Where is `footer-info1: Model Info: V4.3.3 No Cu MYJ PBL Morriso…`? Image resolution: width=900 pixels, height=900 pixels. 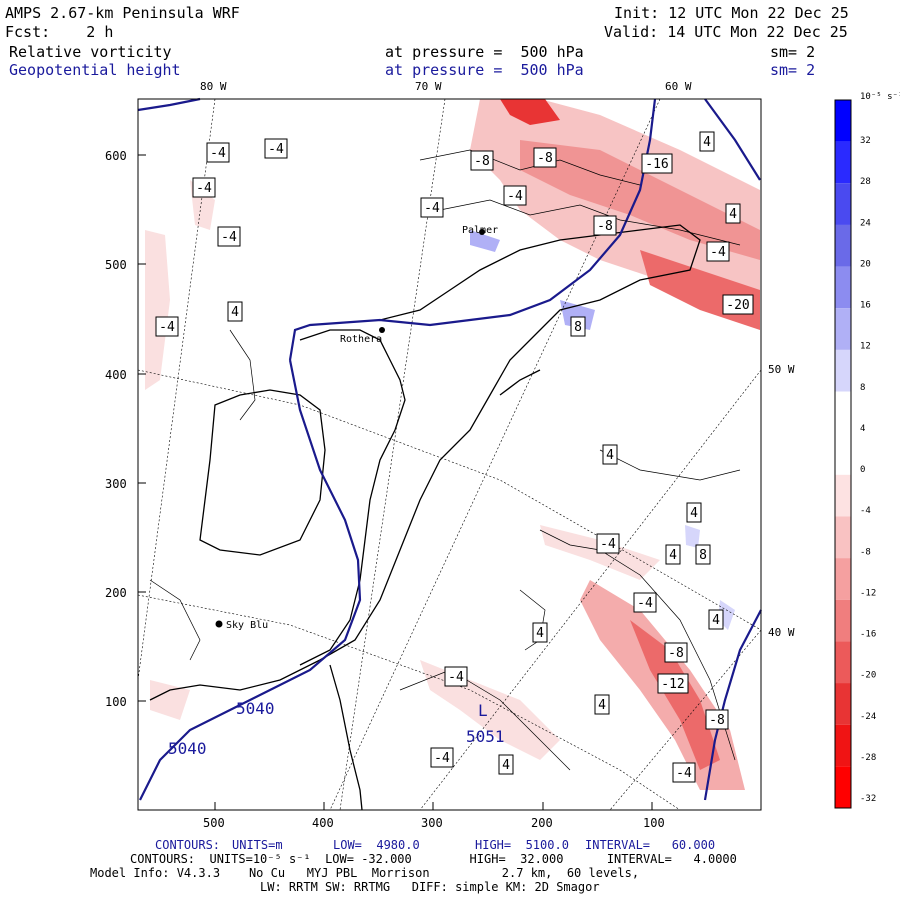
footer-info1: Model Info: V4.3.3 No Cu MYJ PBL Morriso… is located at coordinates (365, 873).